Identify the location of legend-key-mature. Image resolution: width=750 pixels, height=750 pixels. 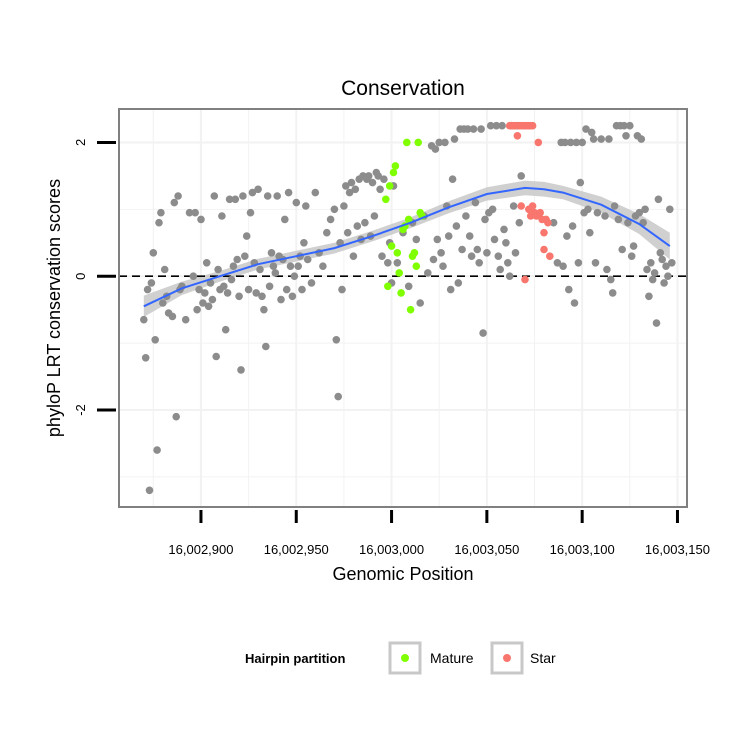
(405, 658).